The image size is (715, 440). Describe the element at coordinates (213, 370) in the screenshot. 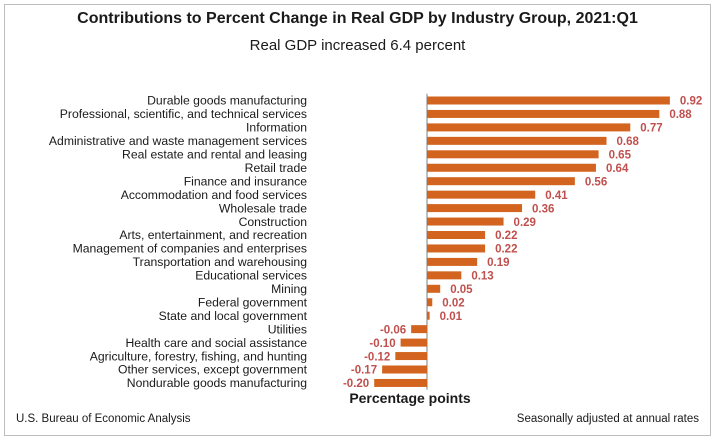

I see `category-label: Other services, except government` at that location.